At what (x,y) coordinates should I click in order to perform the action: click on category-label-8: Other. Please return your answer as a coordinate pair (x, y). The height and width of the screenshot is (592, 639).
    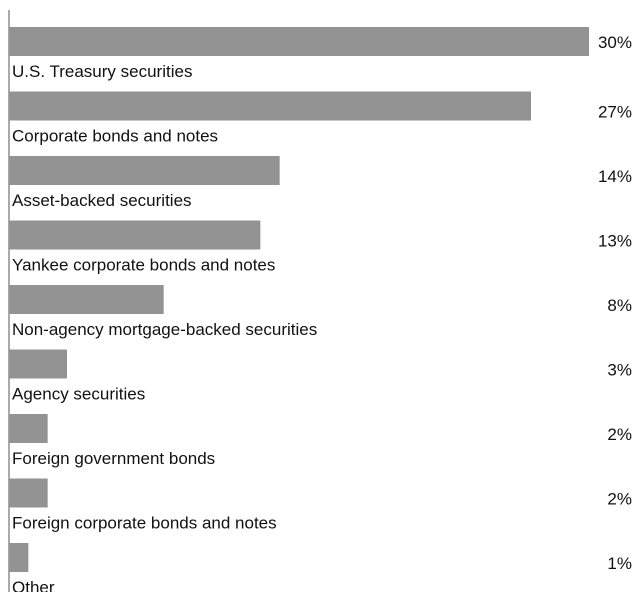
    Looking at the image, I should click on (33, 585).